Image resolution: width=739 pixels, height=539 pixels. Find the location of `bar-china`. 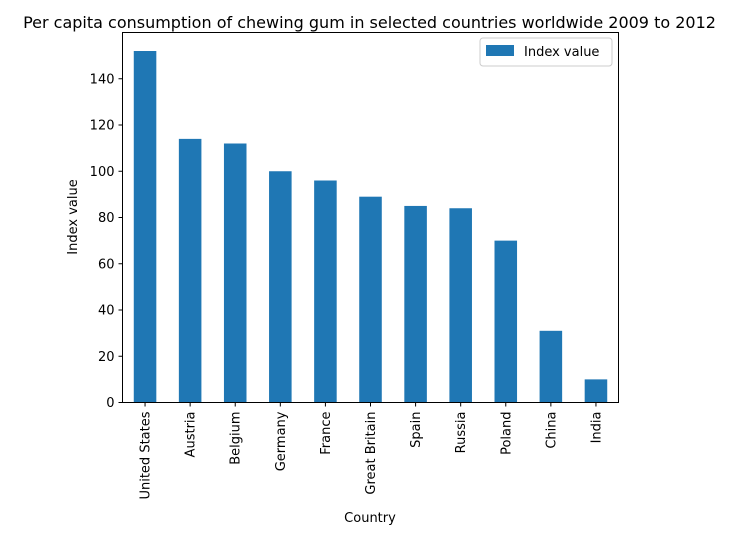

bar-china is located at coordinates (551, 366).